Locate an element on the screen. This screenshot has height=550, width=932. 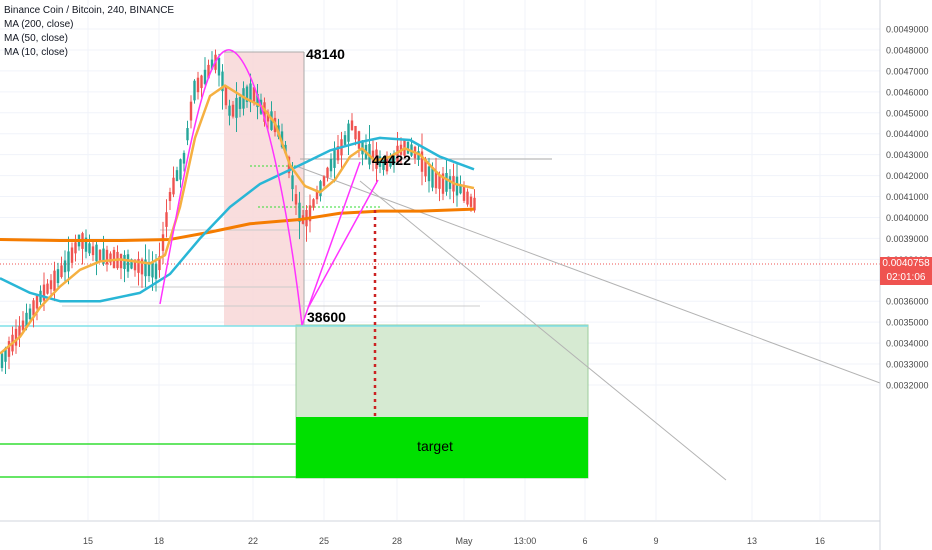
y-tick-label: 0.0045000 is located at coordinates (907, 113).